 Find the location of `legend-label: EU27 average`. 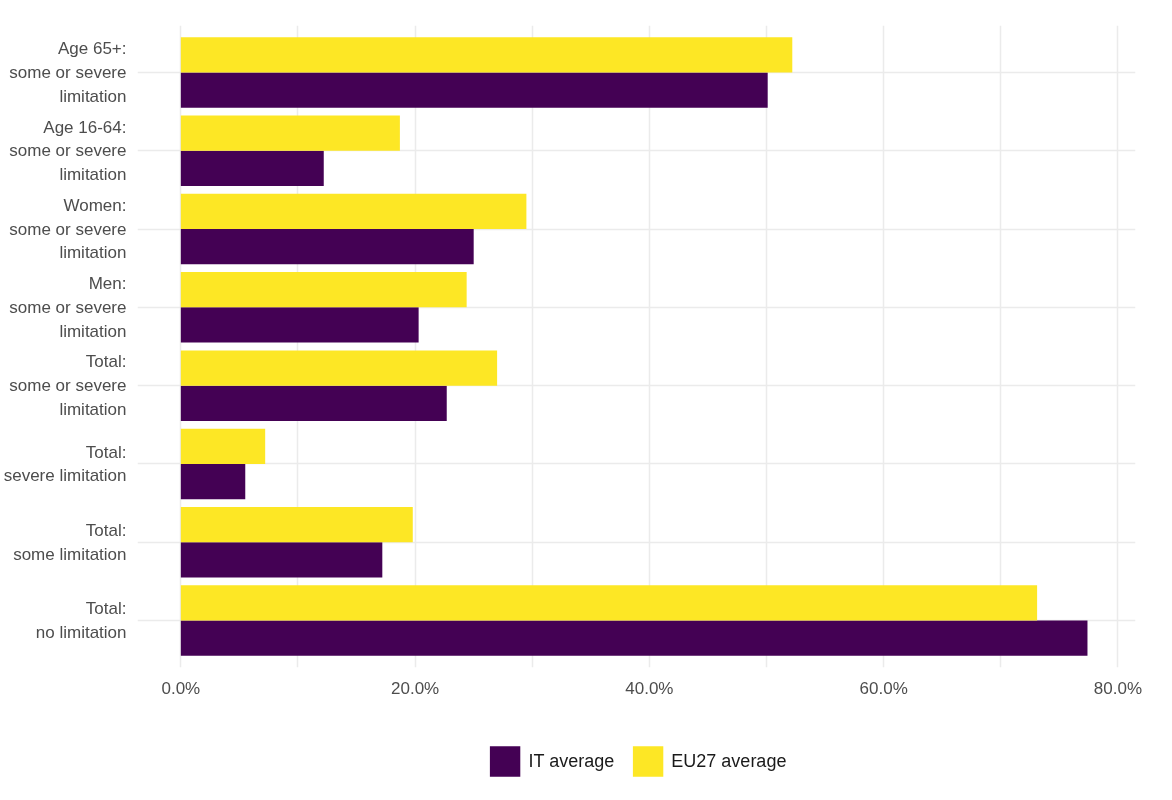

legend-label: EU27 average is located at coordinates (729, 761).